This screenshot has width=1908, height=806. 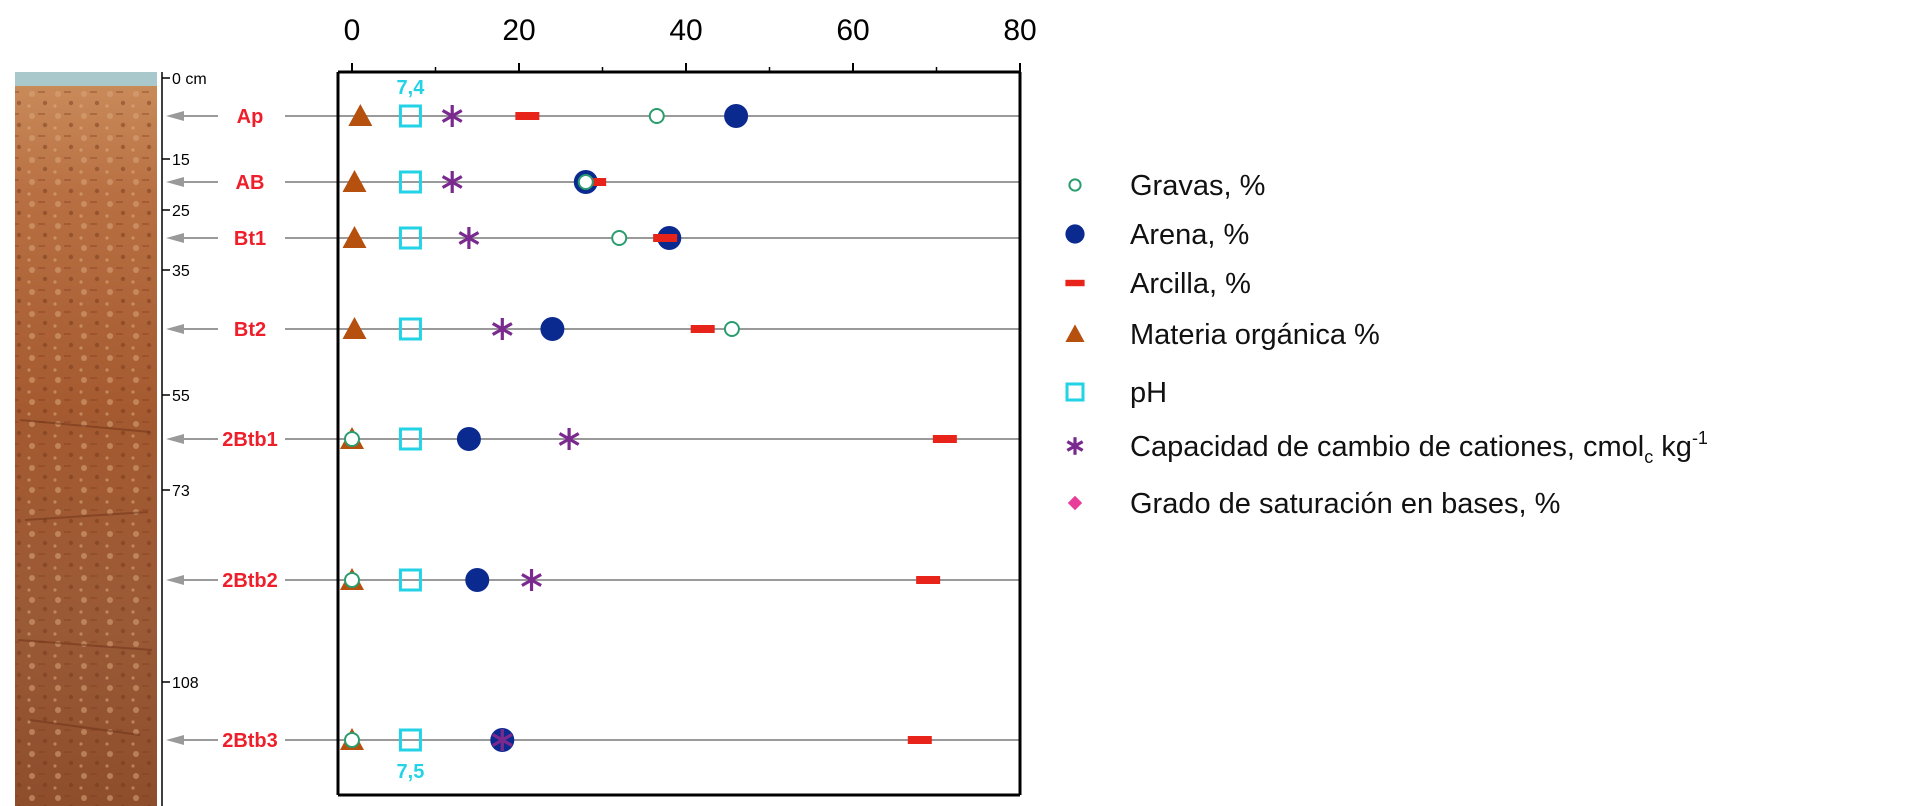 What do you see at coordinates (685, 30) in the screenshot?
I see `x-tick-label: 40` at bounding box center [685, 30].